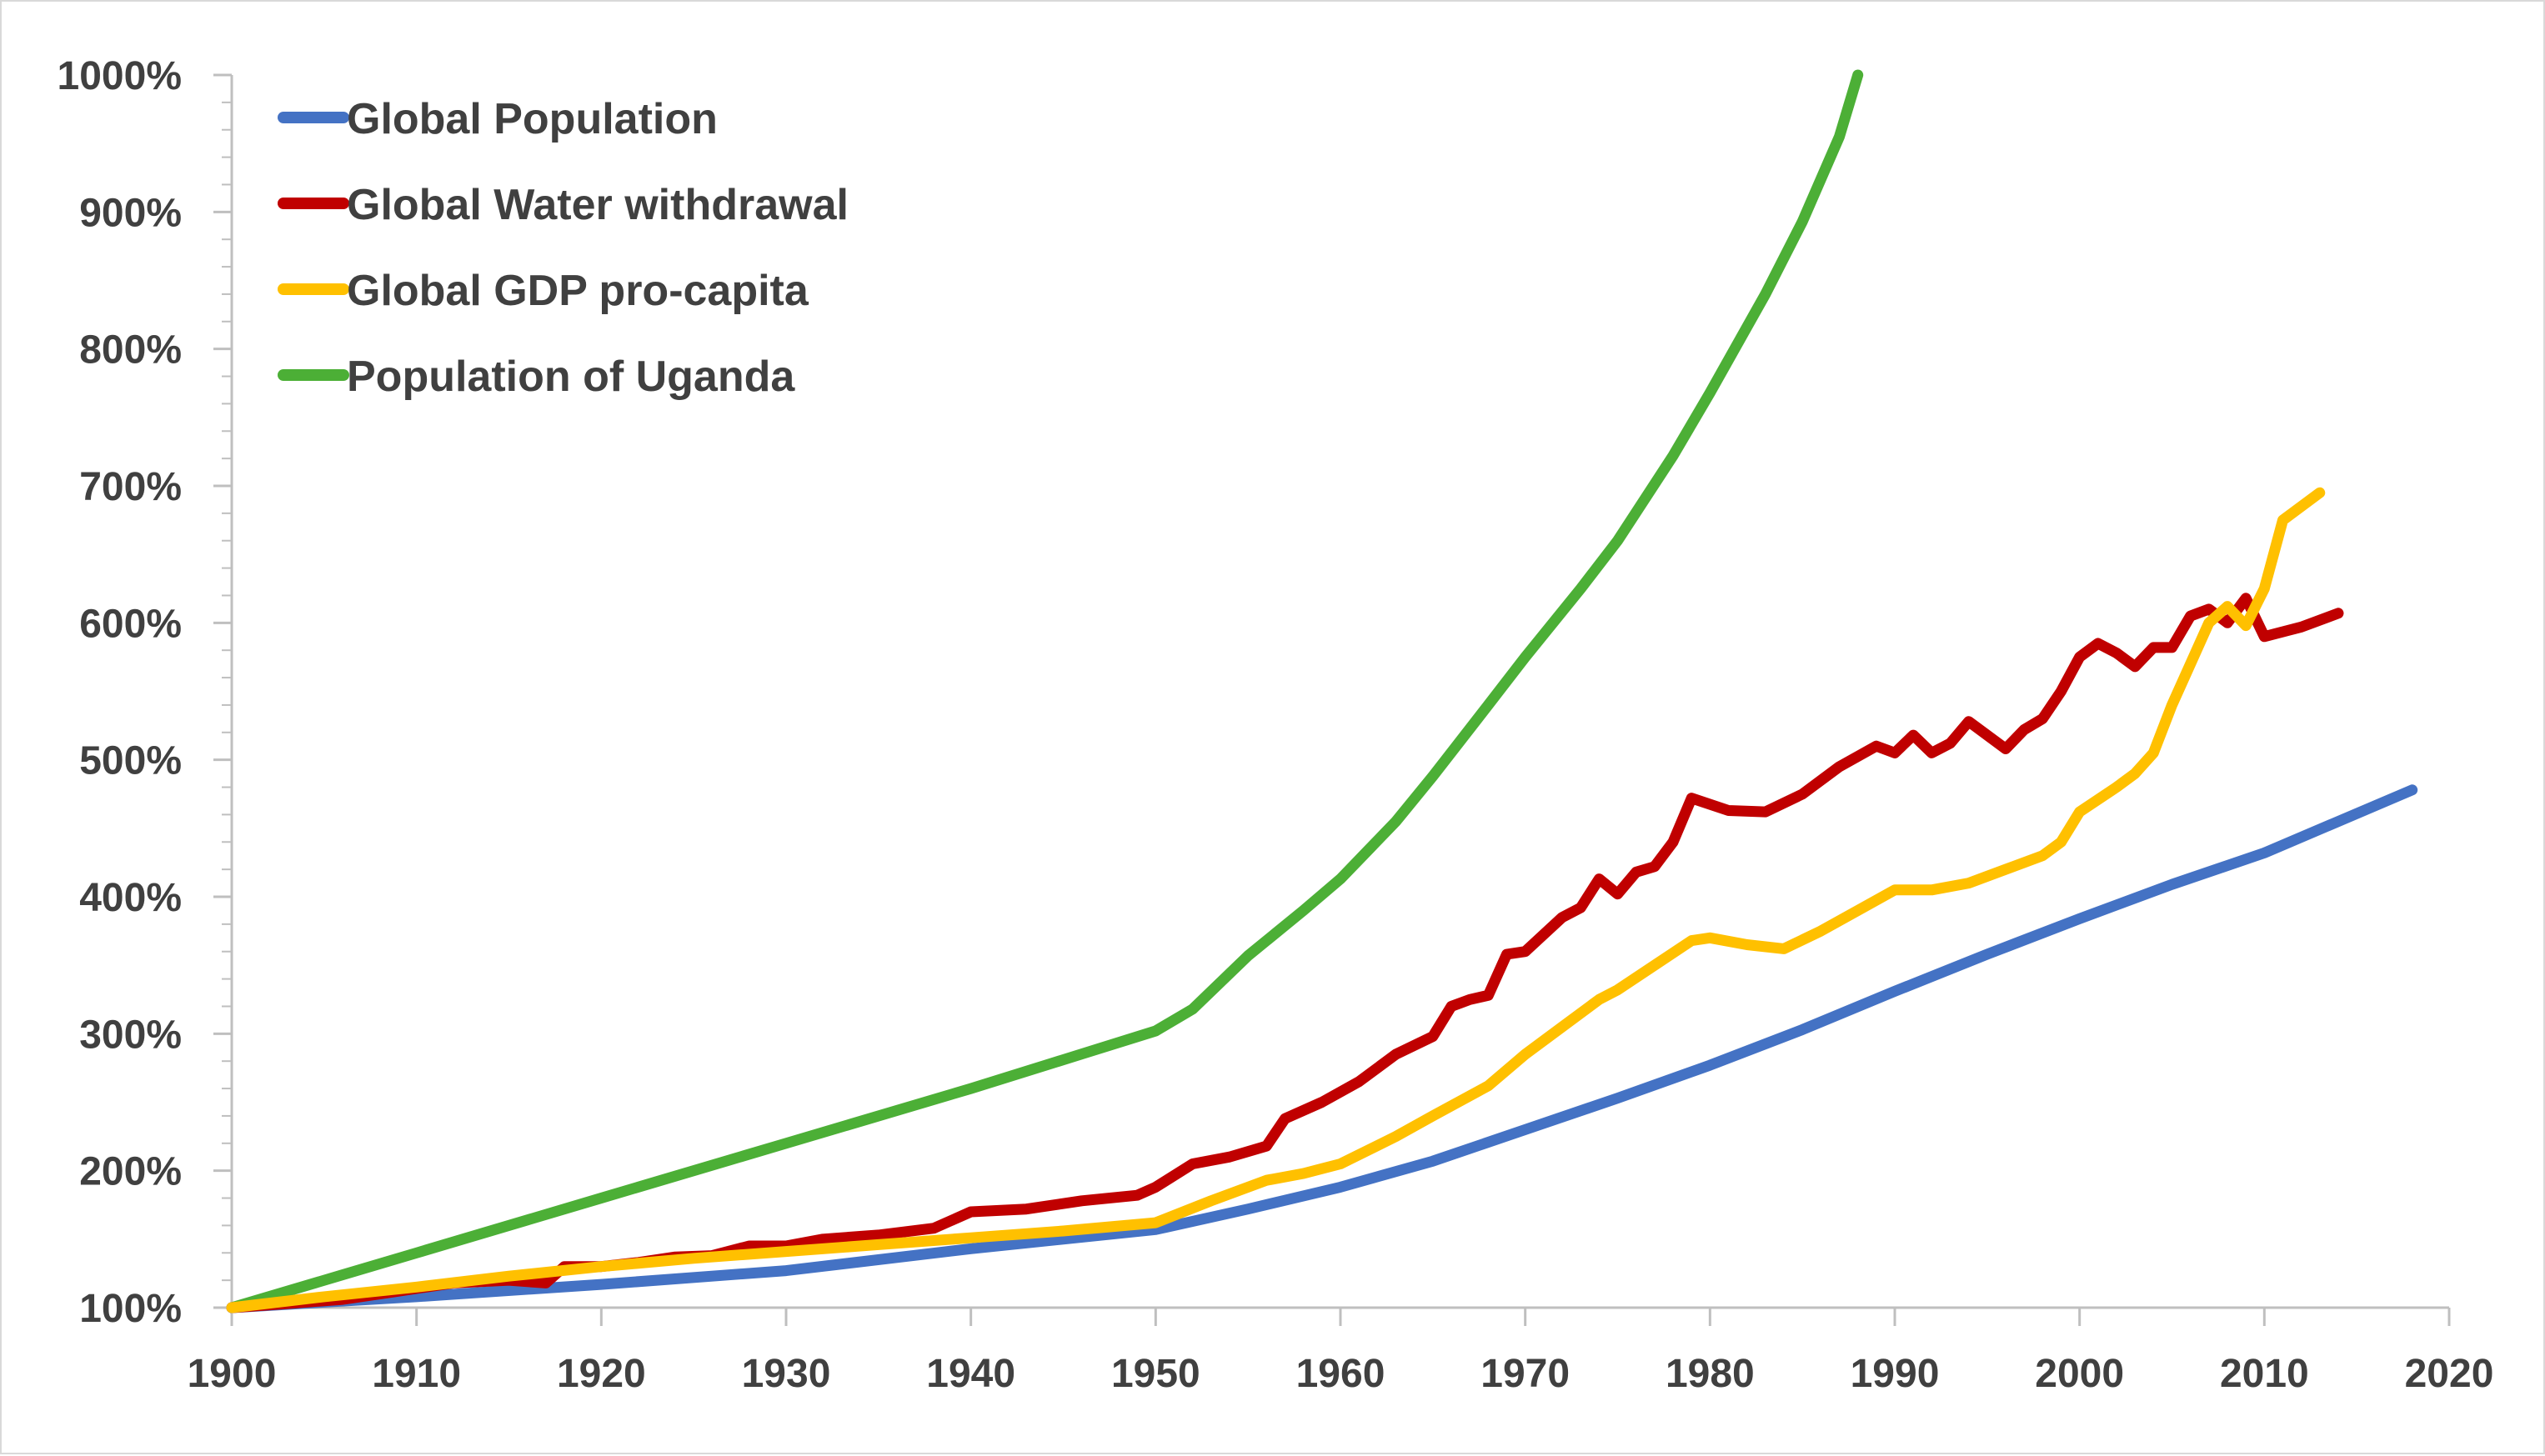  What do you see at coordinates (130, 487) in the screenshot?
I see `y-tick-label: 700%` at bounding box center [130, 487].